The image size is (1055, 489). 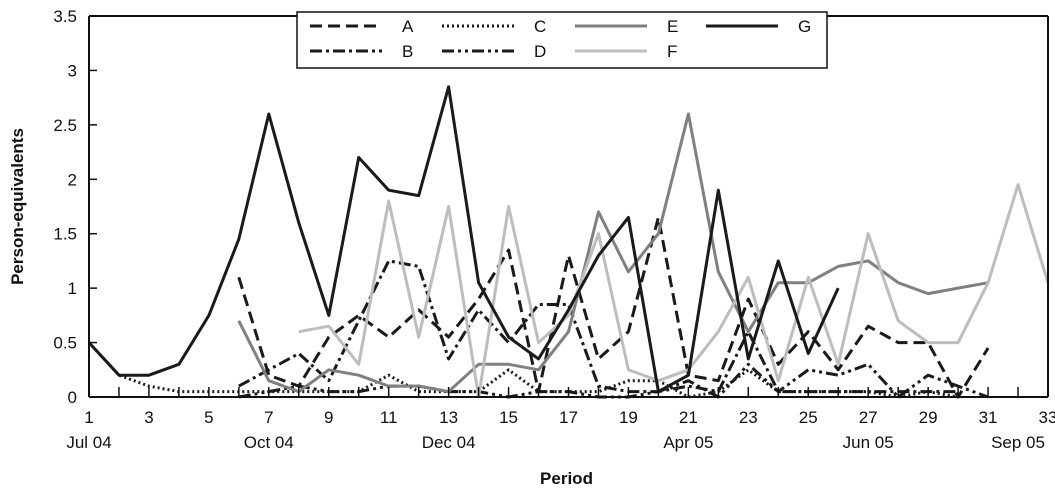 What do you see at coordinates (566, 478) in the screenshot?
I see `x-axis-title: Period` at bounding box center [566, 478].